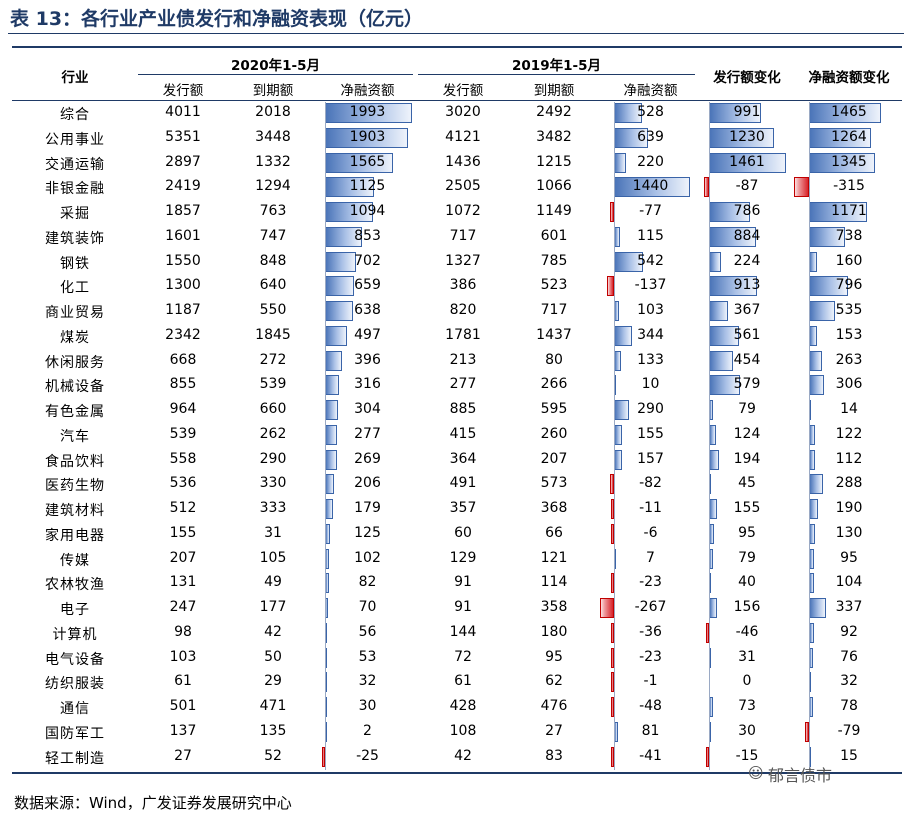 The width and height of the screenshot is (912, 817). Describe the element at coordinates (554, 310) in the screenshot. I see `cell-m19: 717` at that location.